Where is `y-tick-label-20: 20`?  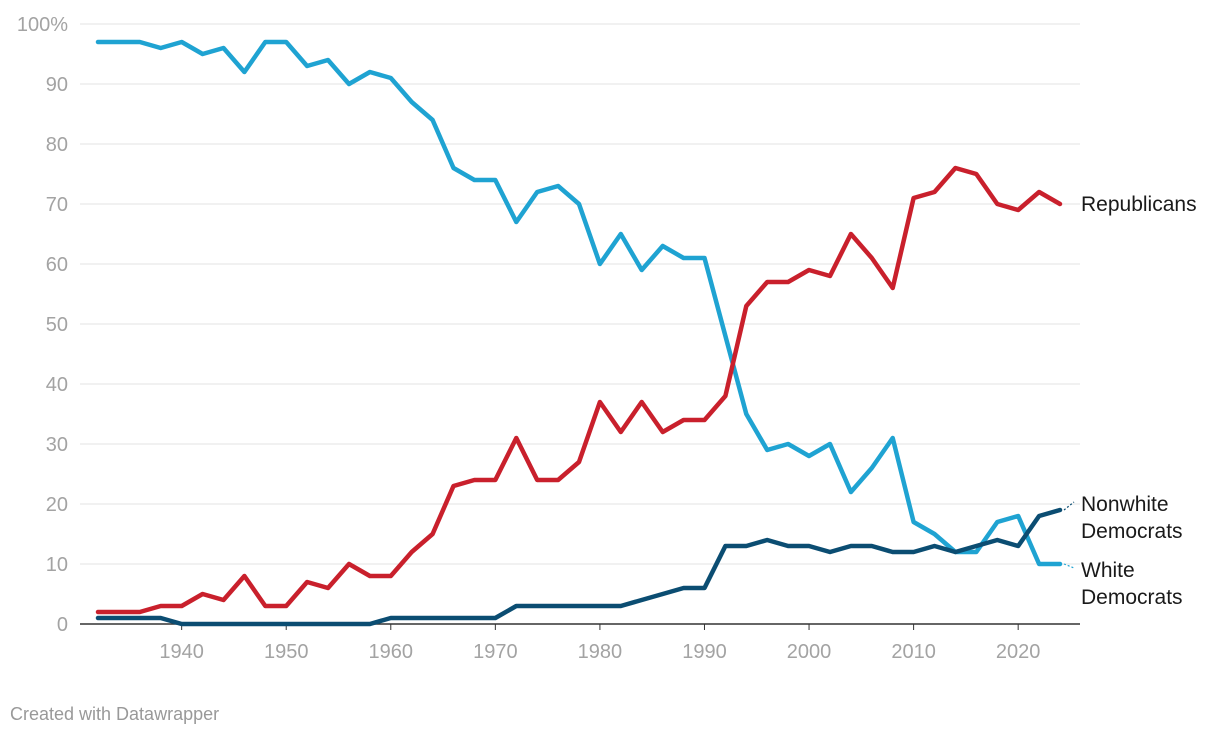 y-tick-label-20: 20 is located at coordinates (57, 505).